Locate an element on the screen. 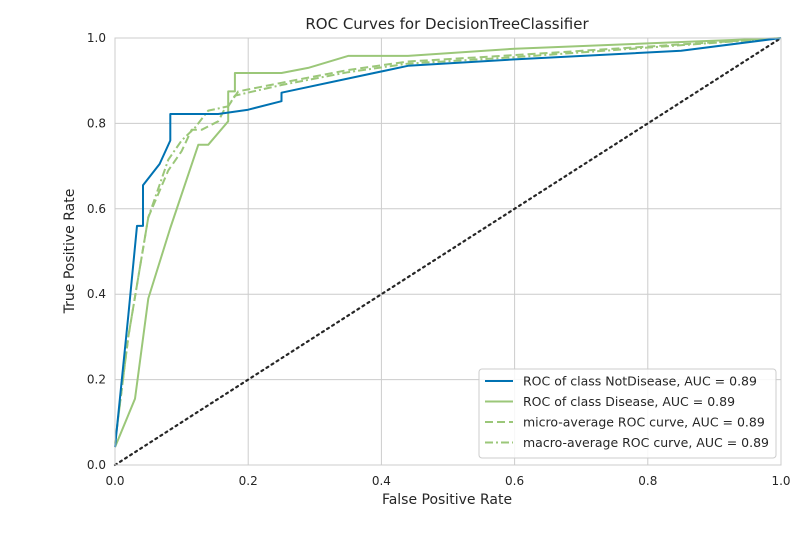  legend-label: micro-average ROC curve, AUC = 0.89 is located at coordinates (644, 422).